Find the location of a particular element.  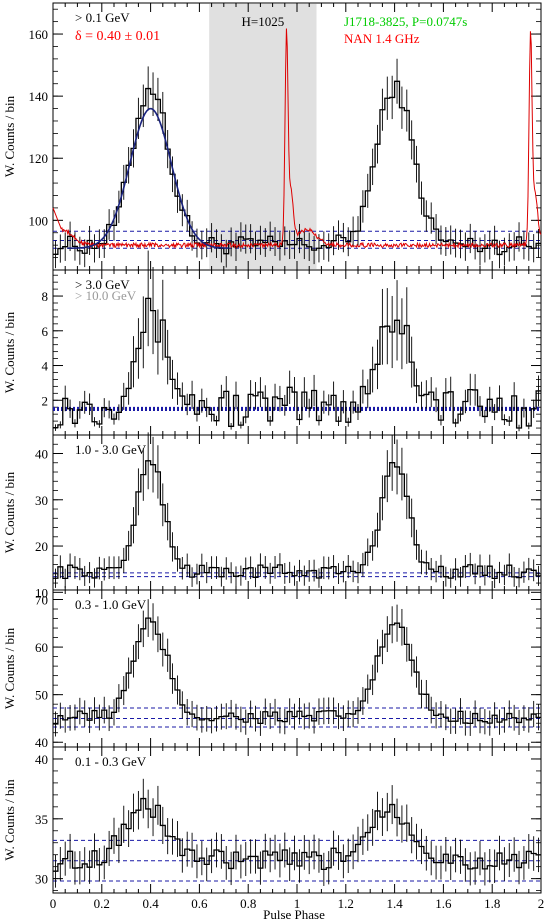

x-tick-label: 0.2 is located at coordinates (102, 903).